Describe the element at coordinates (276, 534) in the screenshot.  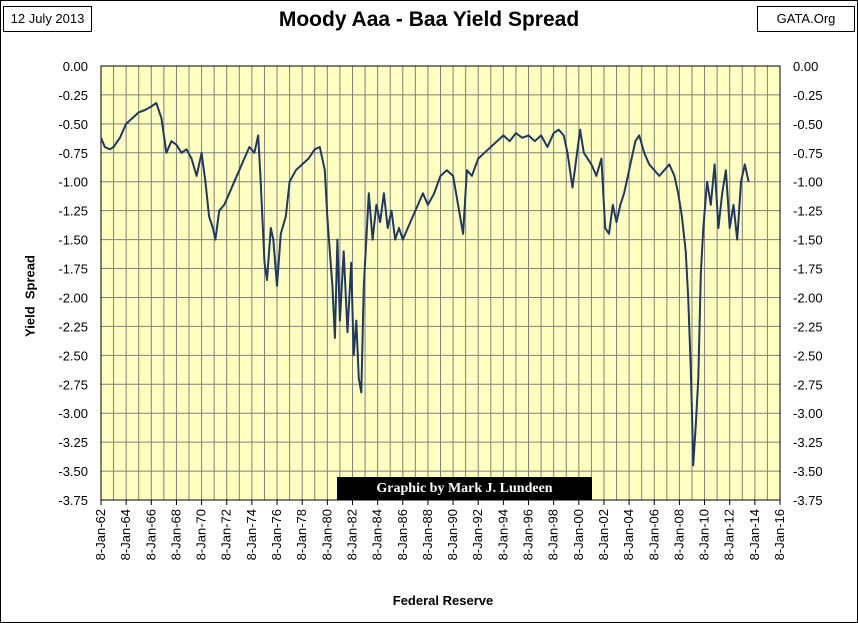
I see `x-tick-label: 8-Jan-76` at that location.